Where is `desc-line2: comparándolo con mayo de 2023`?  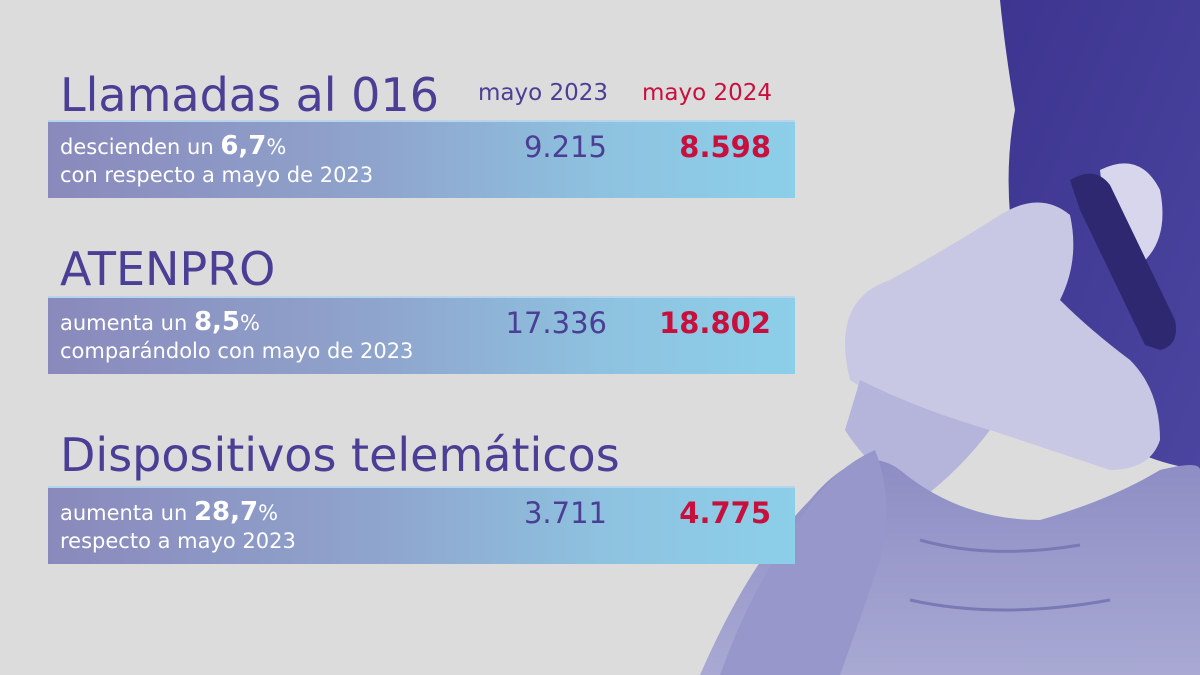 desc-line2: comparándolo con mayo de 2023 is located at coordinates (237, 351).